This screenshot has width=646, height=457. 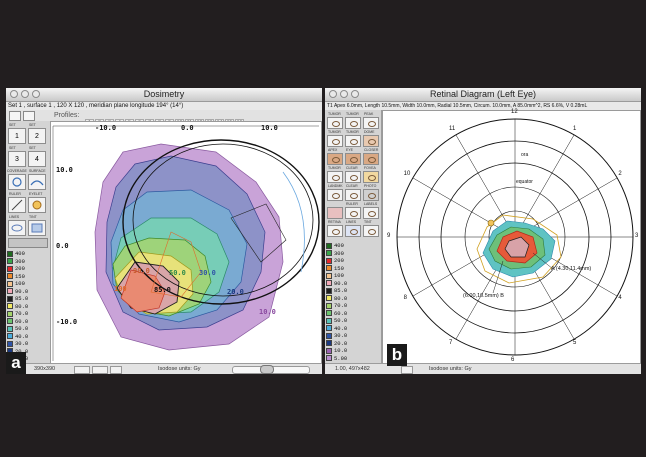 I want to click on legend-entry: 30.0, so click(x=337, y=336).